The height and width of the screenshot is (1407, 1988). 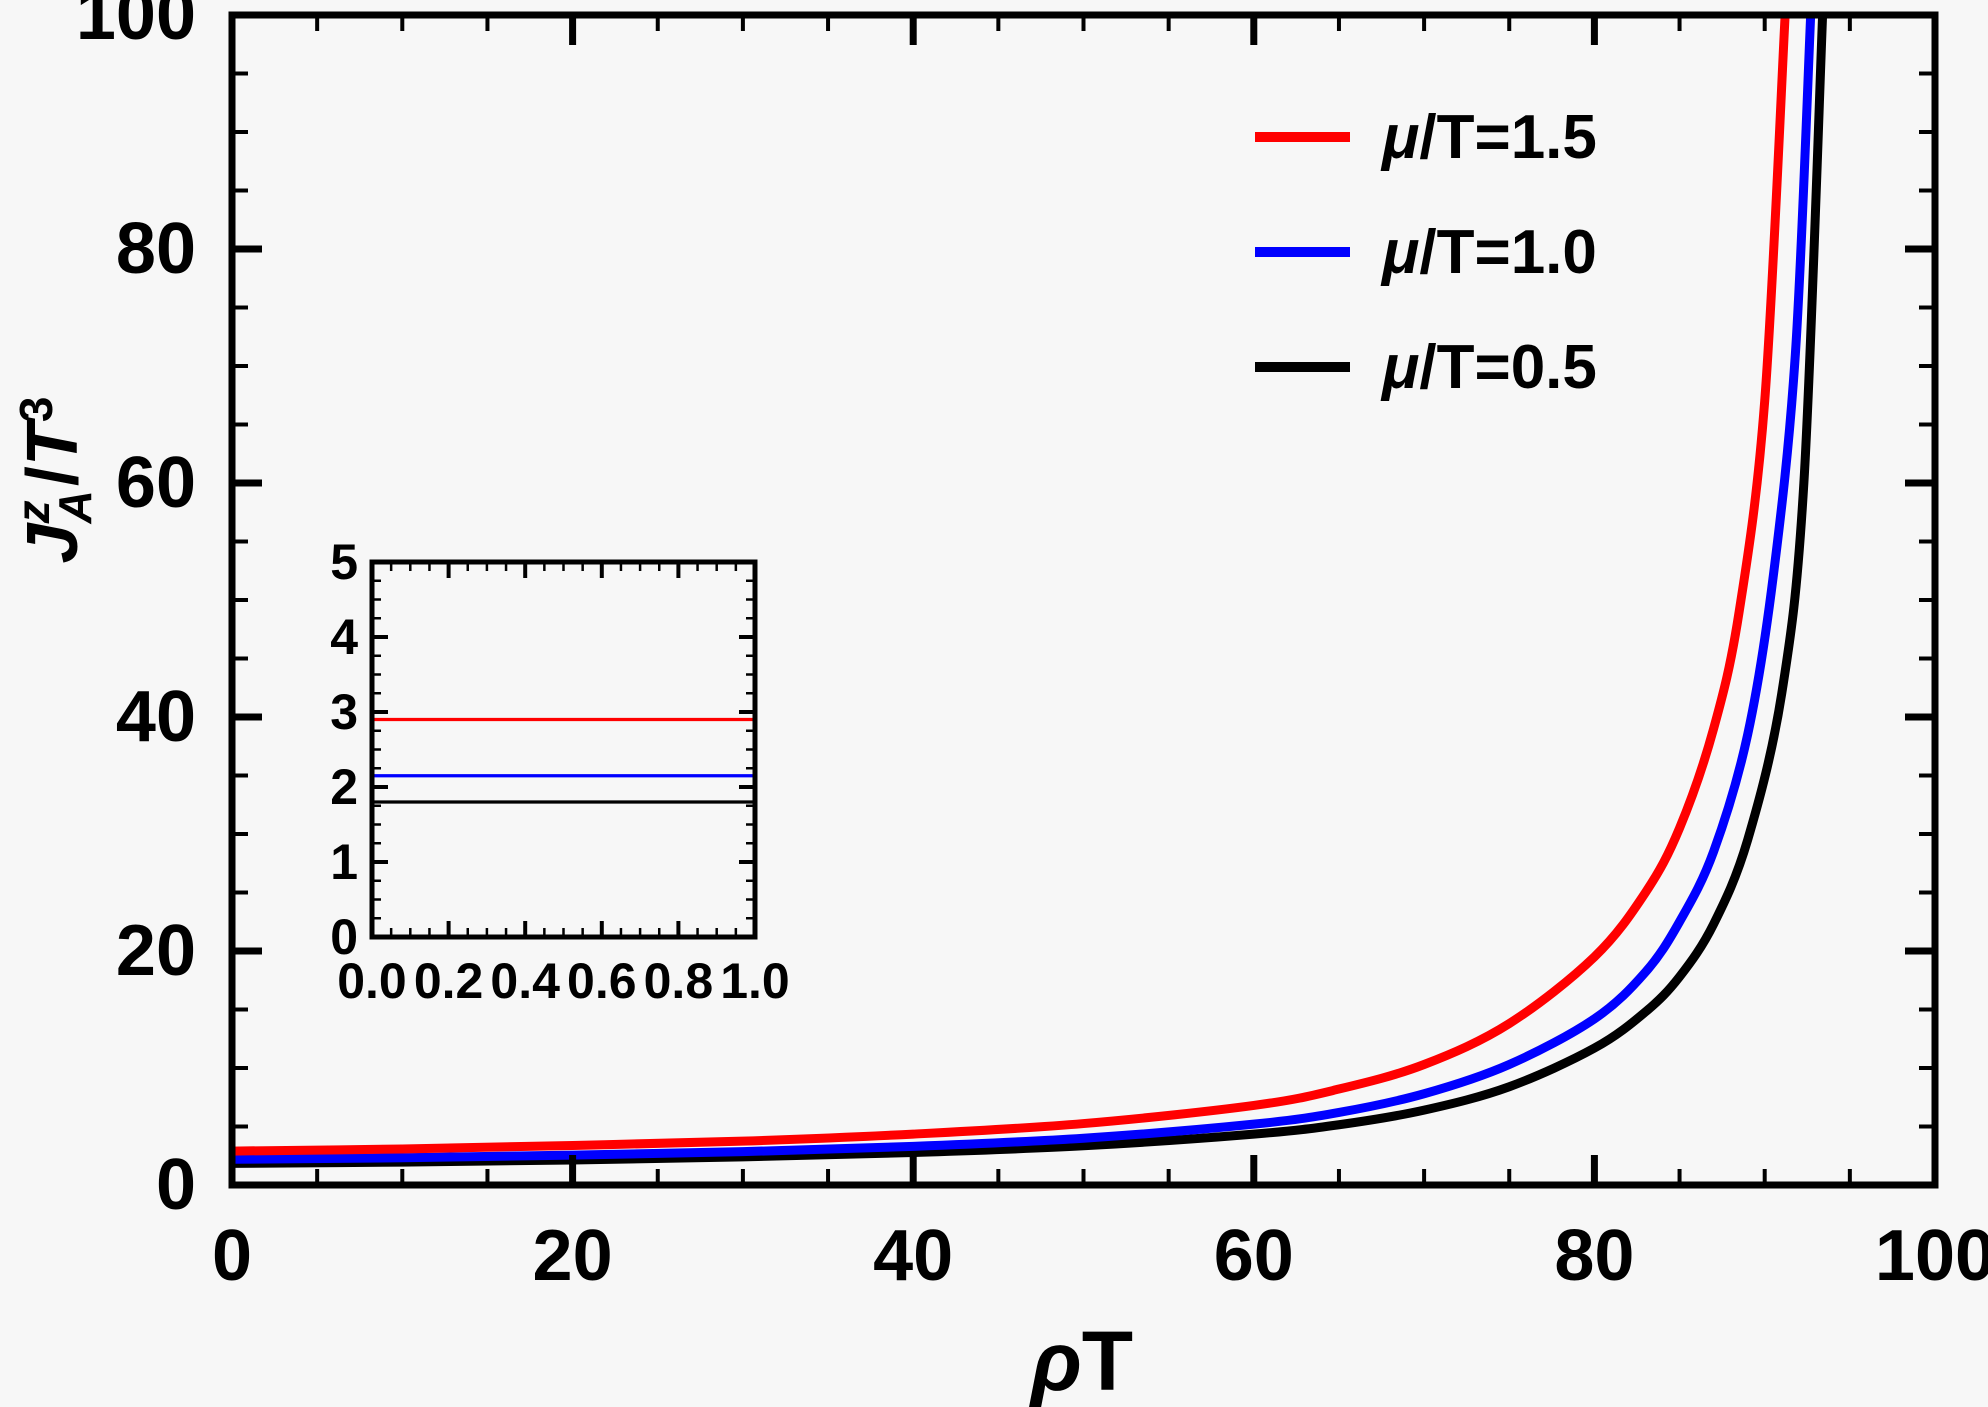 I want to click on inset-x-tick-label: 0.0, so click(x=372, y=981).